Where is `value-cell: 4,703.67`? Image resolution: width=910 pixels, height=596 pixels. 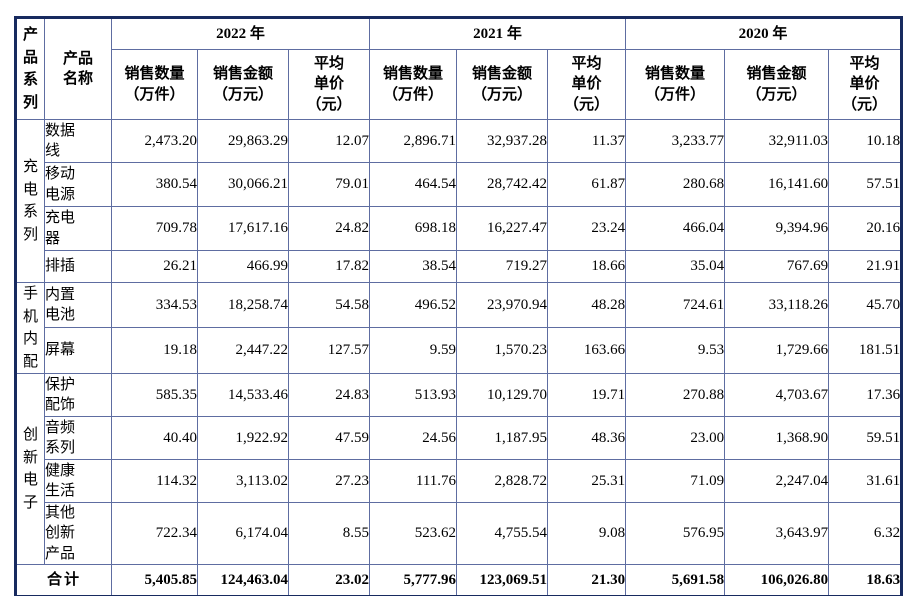 value-cell: 4,703.67 is located at coordinates (777, 395).